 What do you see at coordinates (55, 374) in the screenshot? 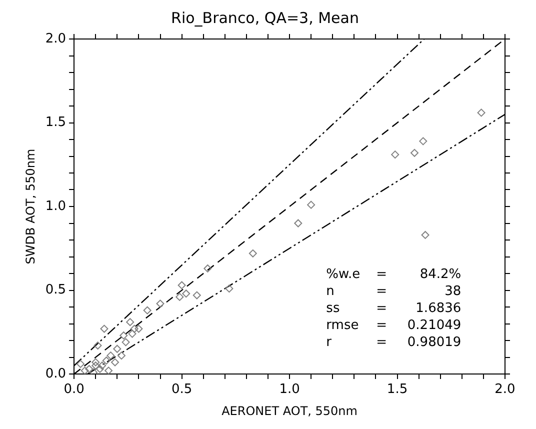
I see `y-tick-label: 0.0` at bounding box center [55, 374].